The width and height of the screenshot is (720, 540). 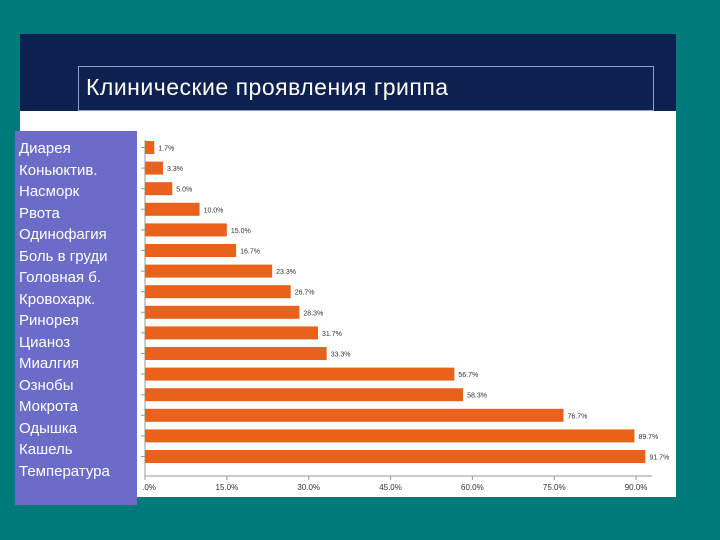 What do you see at coordinates (250, 252) in the screenshot?
I see `data-label: 16.7%` at bounding box center [250, 252].